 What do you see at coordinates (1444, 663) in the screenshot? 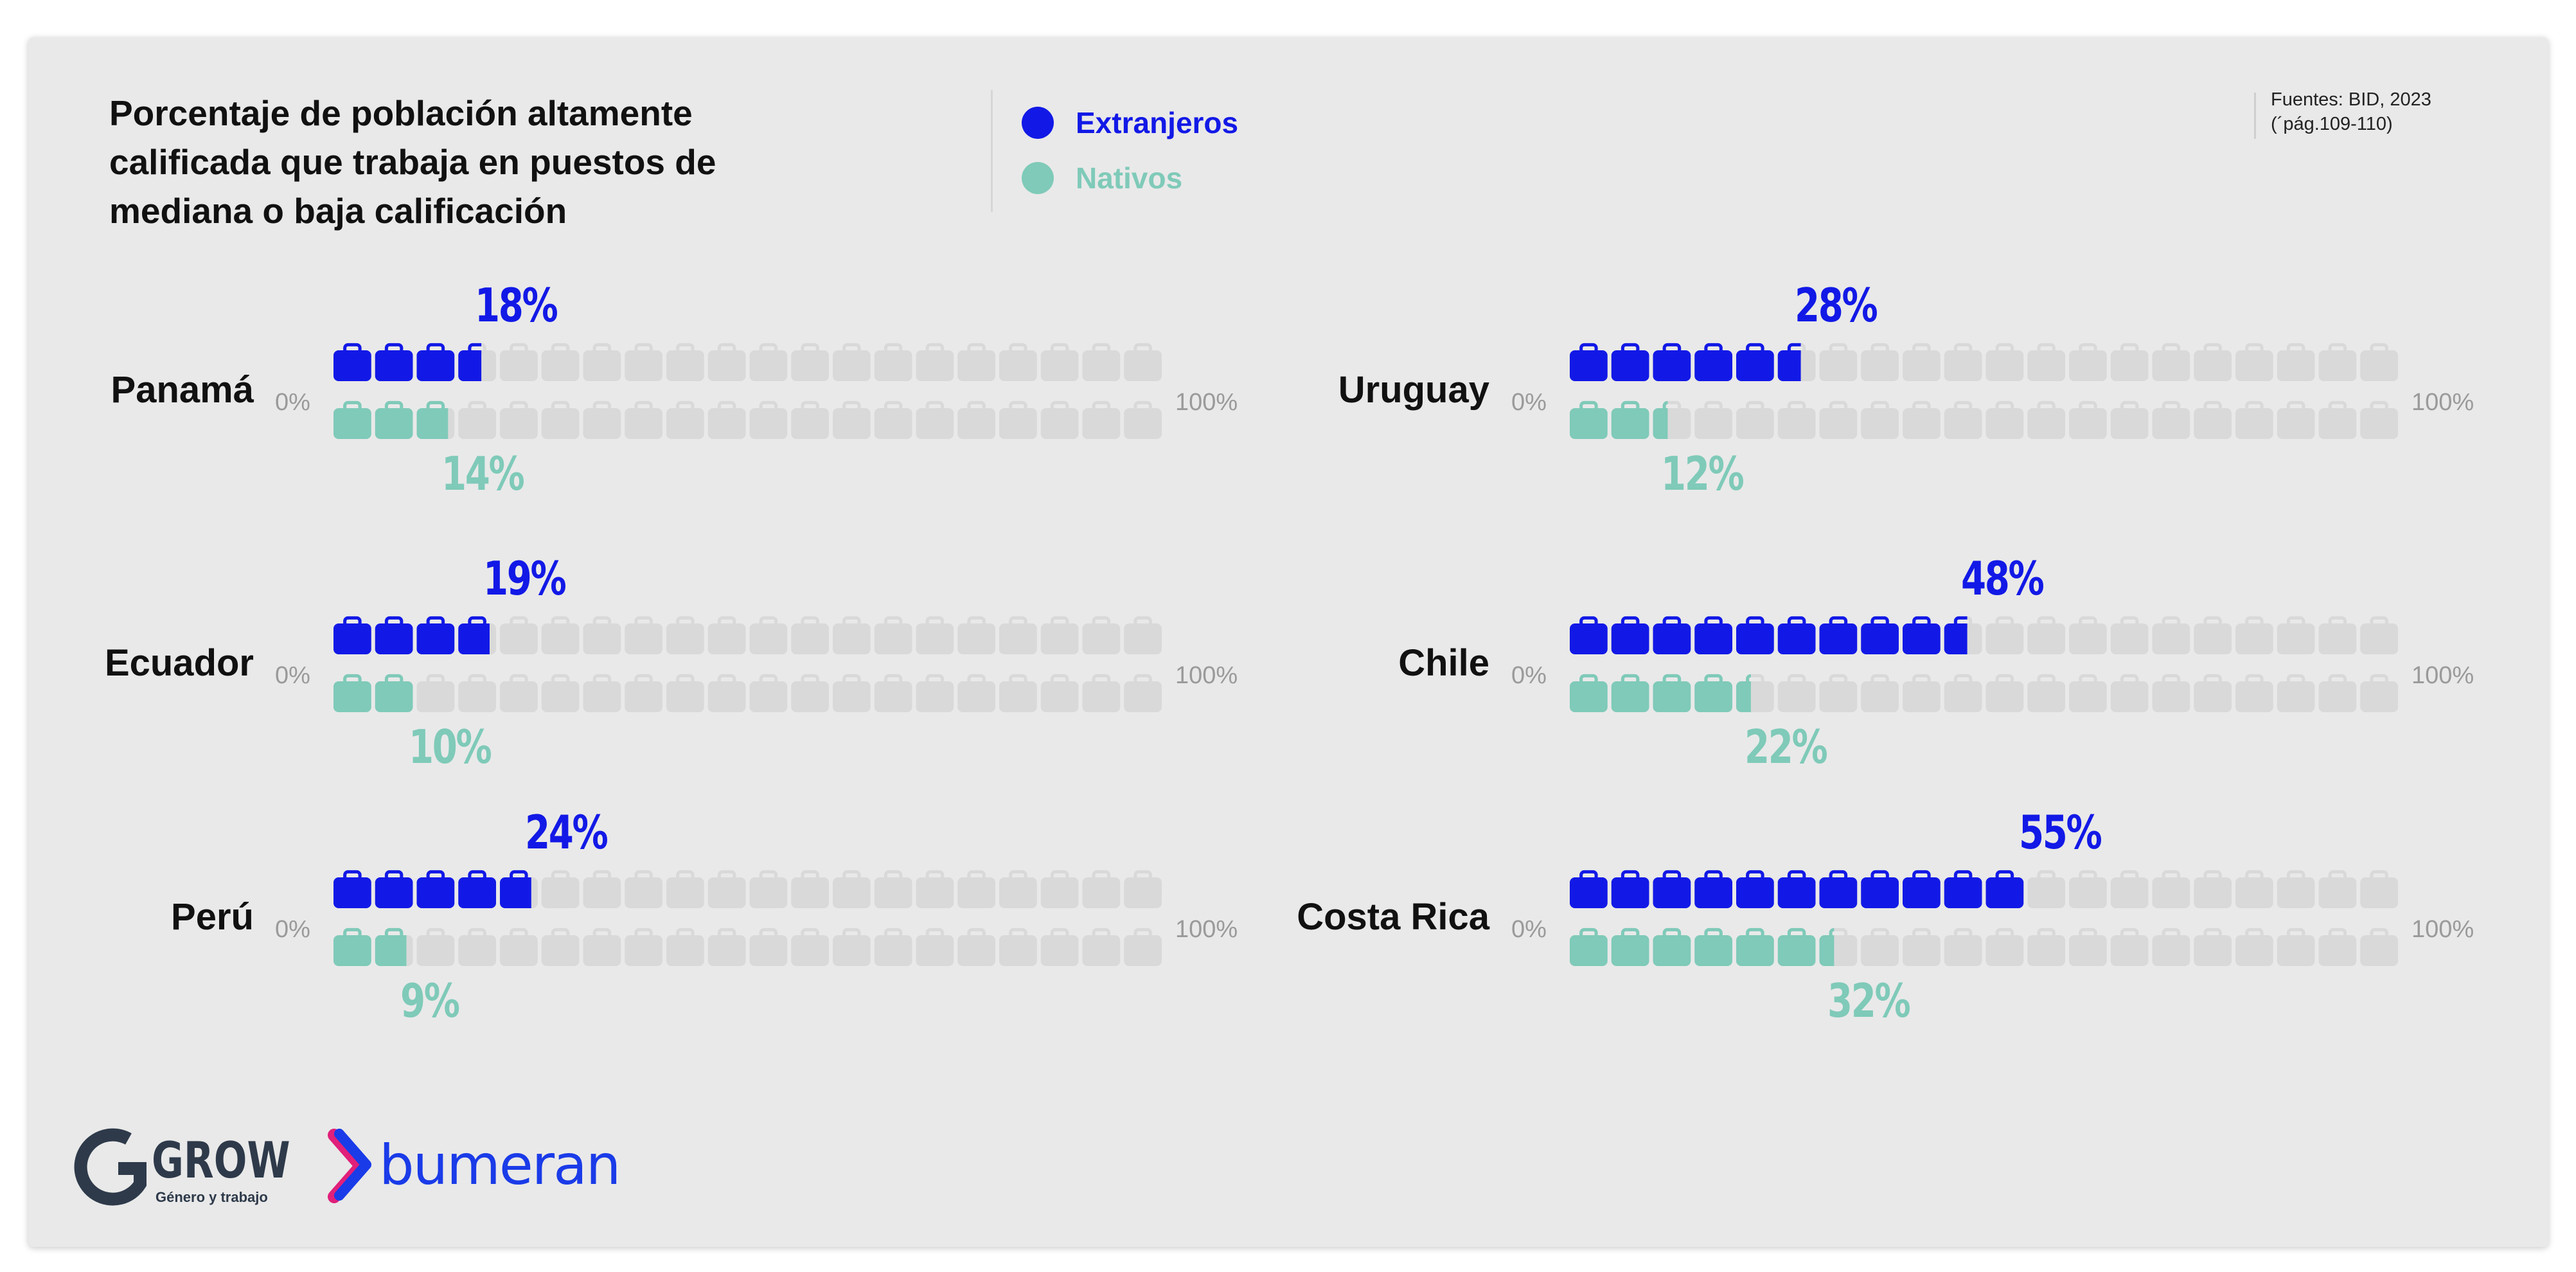
I see `country-label-chile: Chile` at bounding box center [1444, 663].